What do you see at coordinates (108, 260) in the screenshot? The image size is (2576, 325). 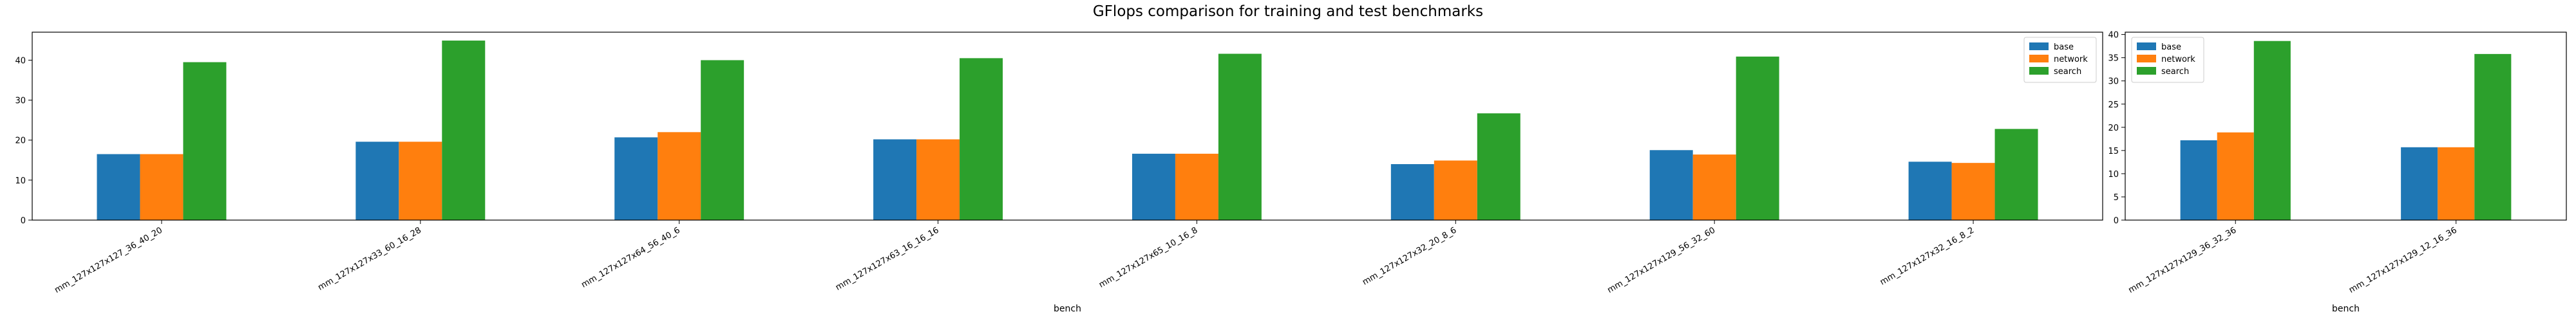 I see `x-tick-label: mm_127x127x127_36_40_20` at bounding box center [108, 260].